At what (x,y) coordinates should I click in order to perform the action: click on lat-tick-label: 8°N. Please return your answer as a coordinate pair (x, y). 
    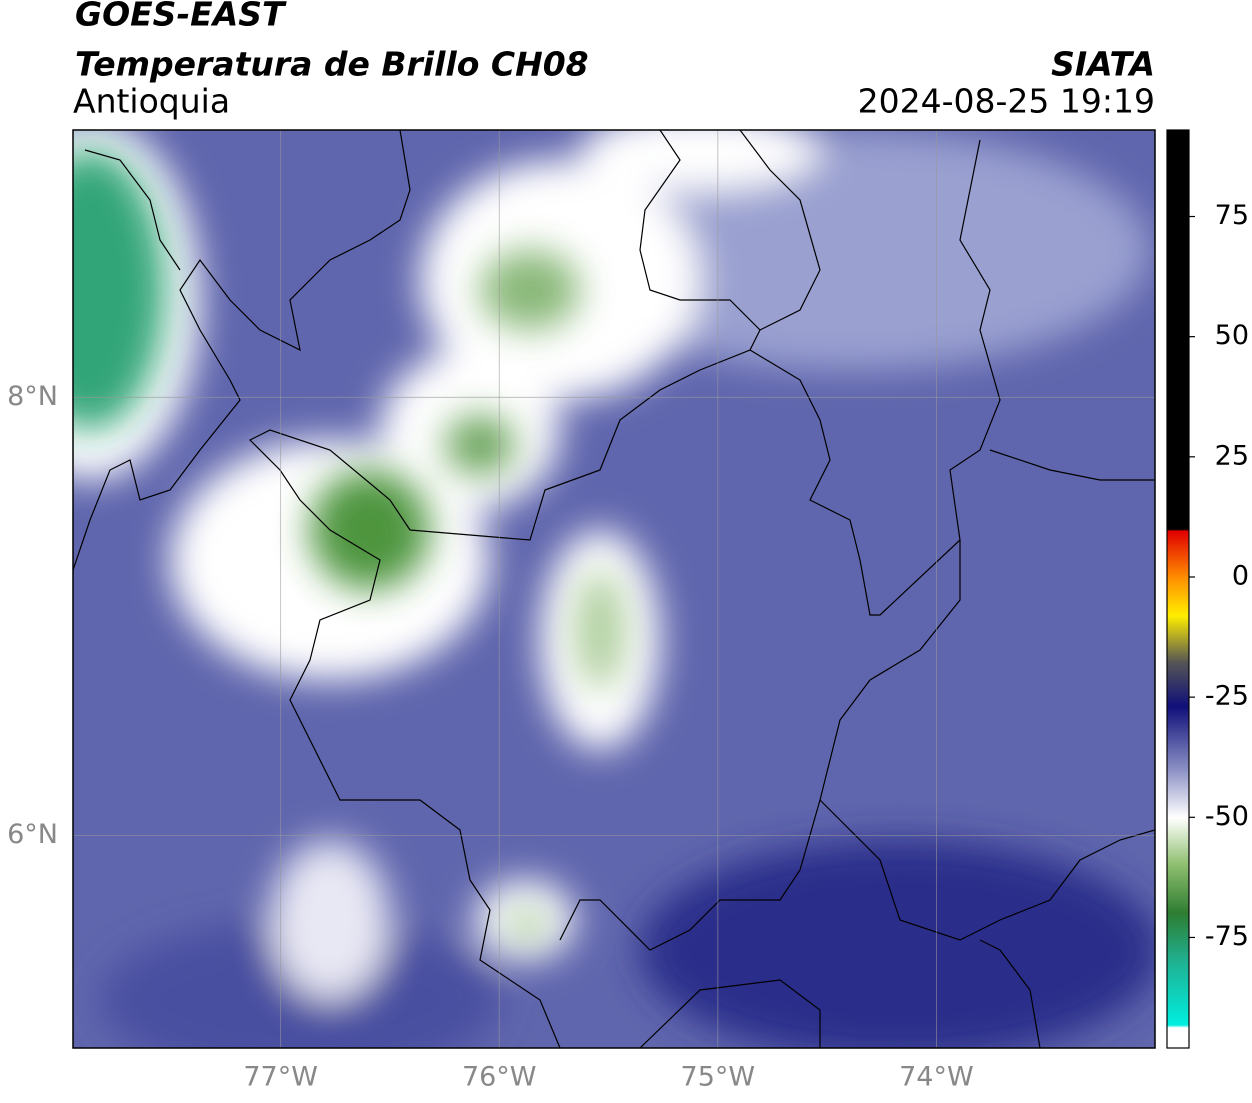
    Looking at the image, I should click on (32, 396).